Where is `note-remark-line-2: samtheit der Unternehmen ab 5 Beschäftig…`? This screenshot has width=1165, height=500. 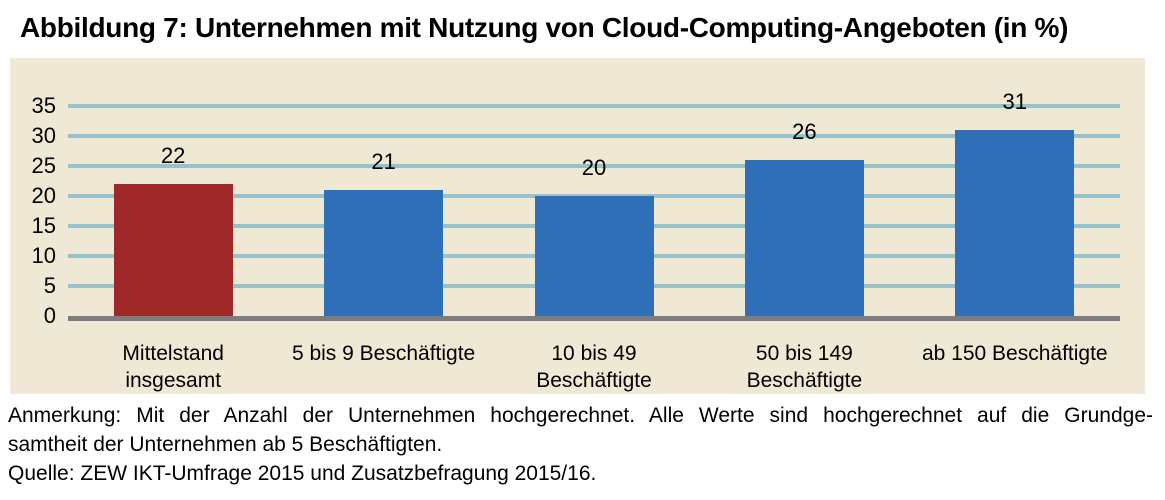 note-remark-line-2: samtheit der Unternehmen ab 5 Beschäftig… is located at coordinates (225, 444).